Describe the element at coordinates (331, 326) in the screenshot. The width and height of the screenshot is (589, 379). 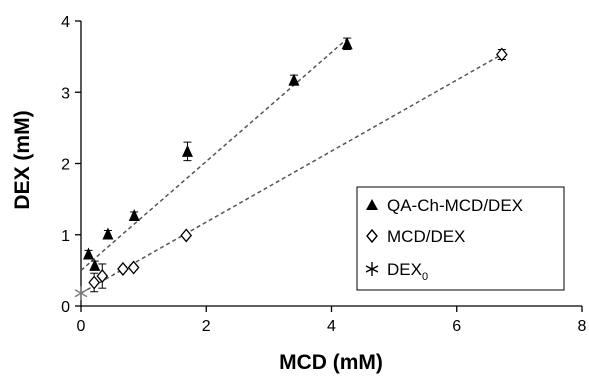
I see `x-tick-label: 4` at that location.